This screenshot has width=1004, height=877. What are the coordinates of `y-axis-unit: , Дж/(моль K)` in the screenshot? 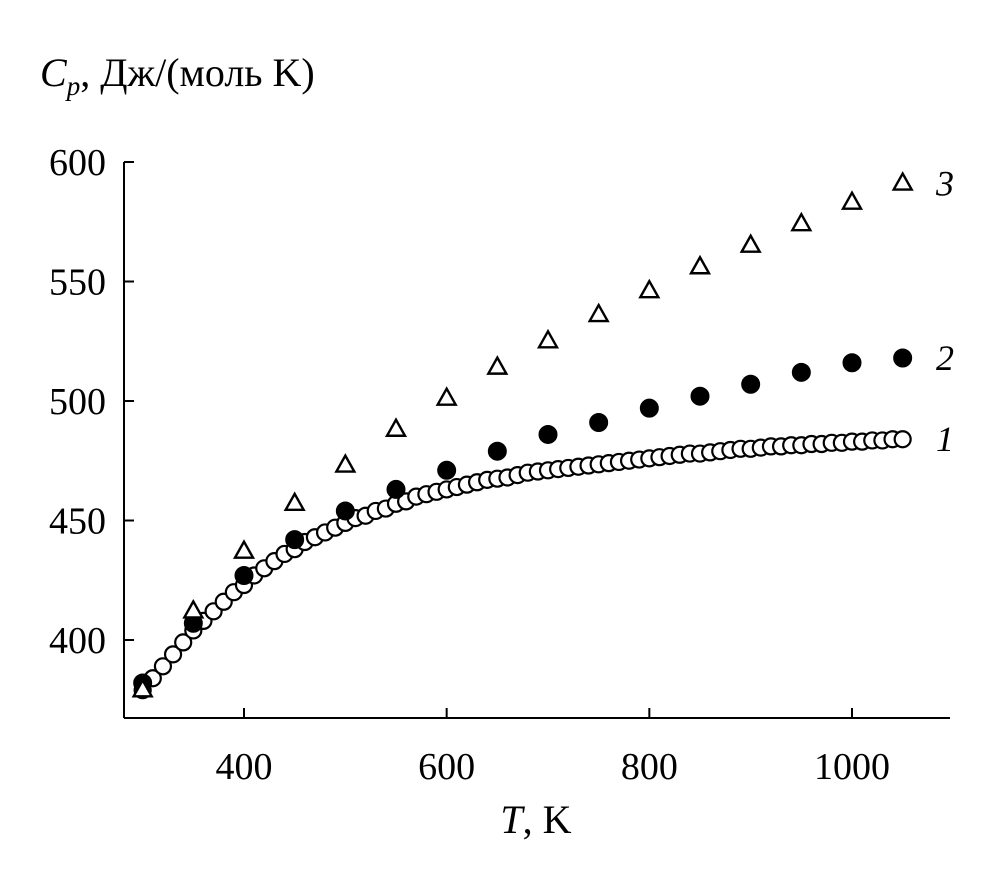 It's located at (197, 72).